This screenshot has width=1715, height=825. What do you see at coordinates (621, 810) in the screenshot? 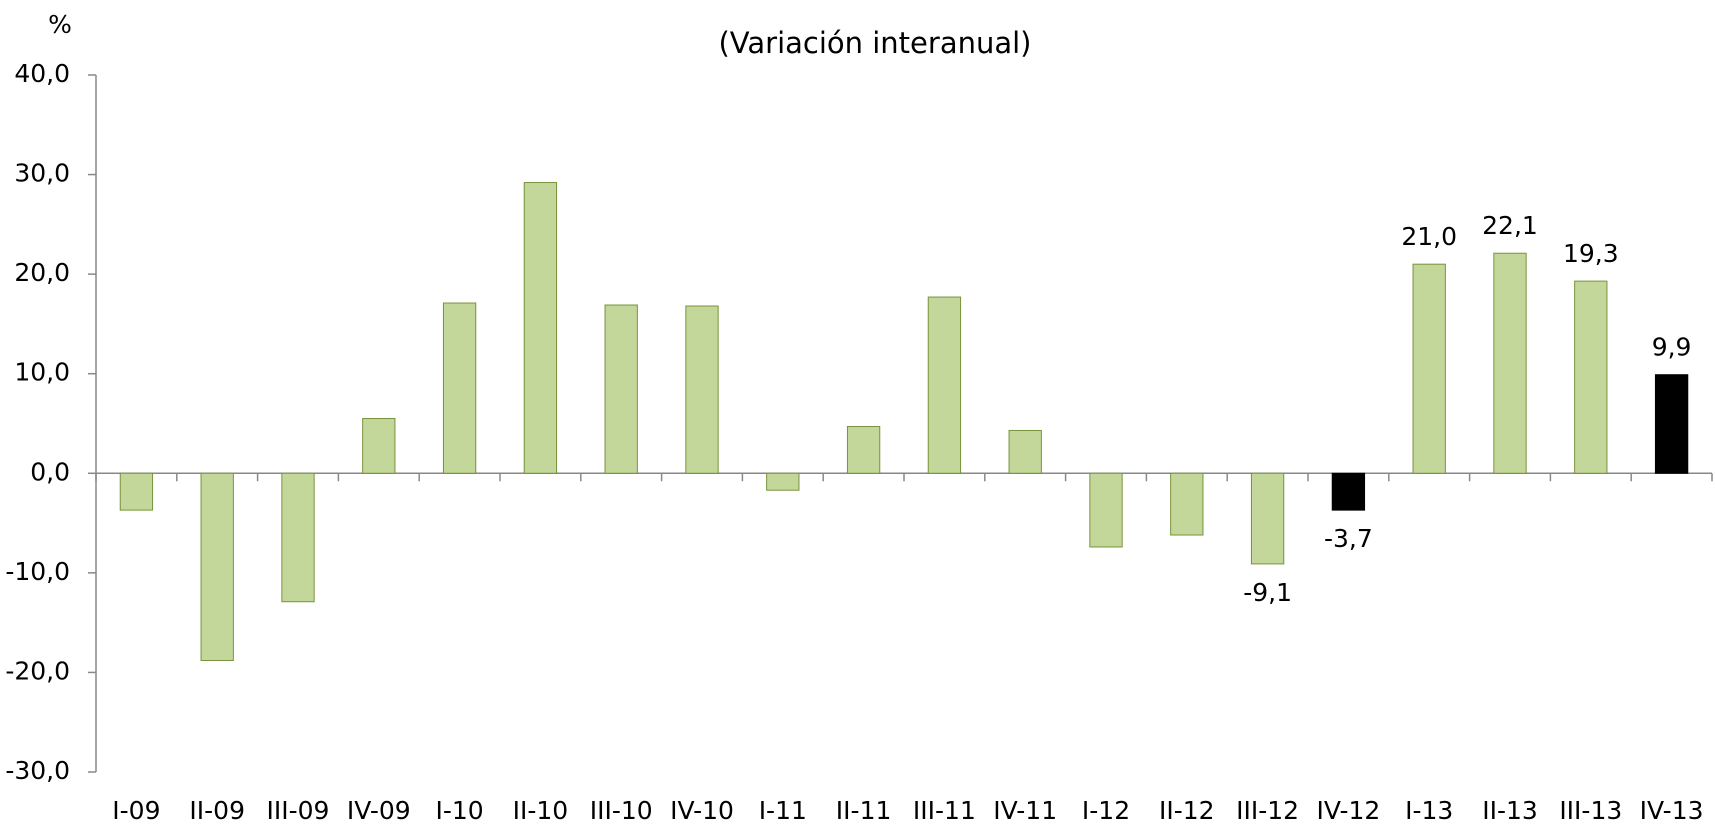
I see `x-tick-label: III-10` at bounding box center [621, 810].